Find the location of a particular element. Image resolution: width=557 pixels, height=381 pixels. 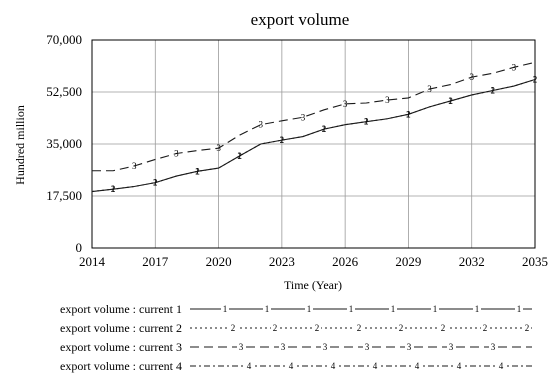

y-tick-label: 35,000 is located at coordinates (64, 143).